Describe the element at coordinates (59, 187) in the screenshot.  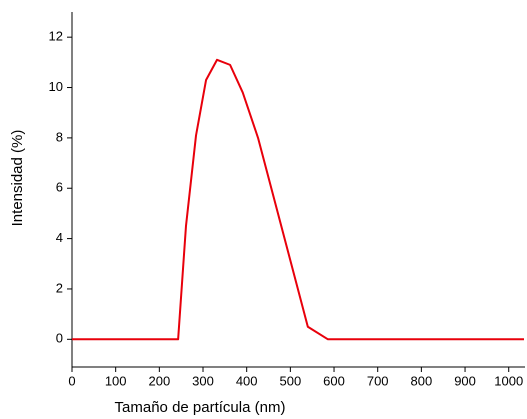
I see `y-tick-label: 6` at that location.